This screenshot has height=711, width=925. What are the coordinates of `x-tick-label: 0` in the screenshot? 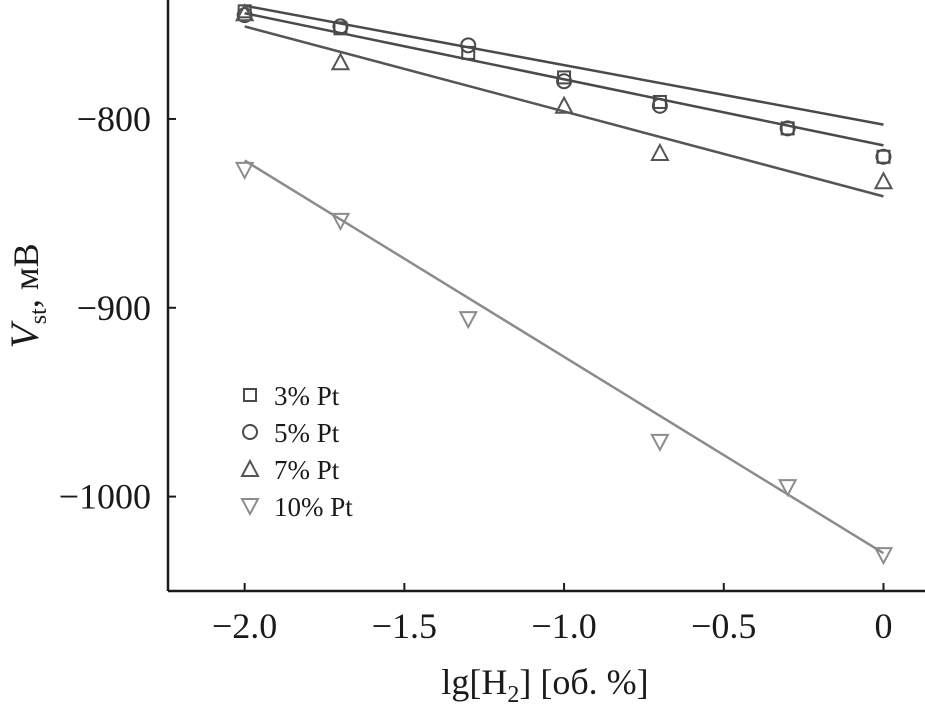 It's located at (883, 626).